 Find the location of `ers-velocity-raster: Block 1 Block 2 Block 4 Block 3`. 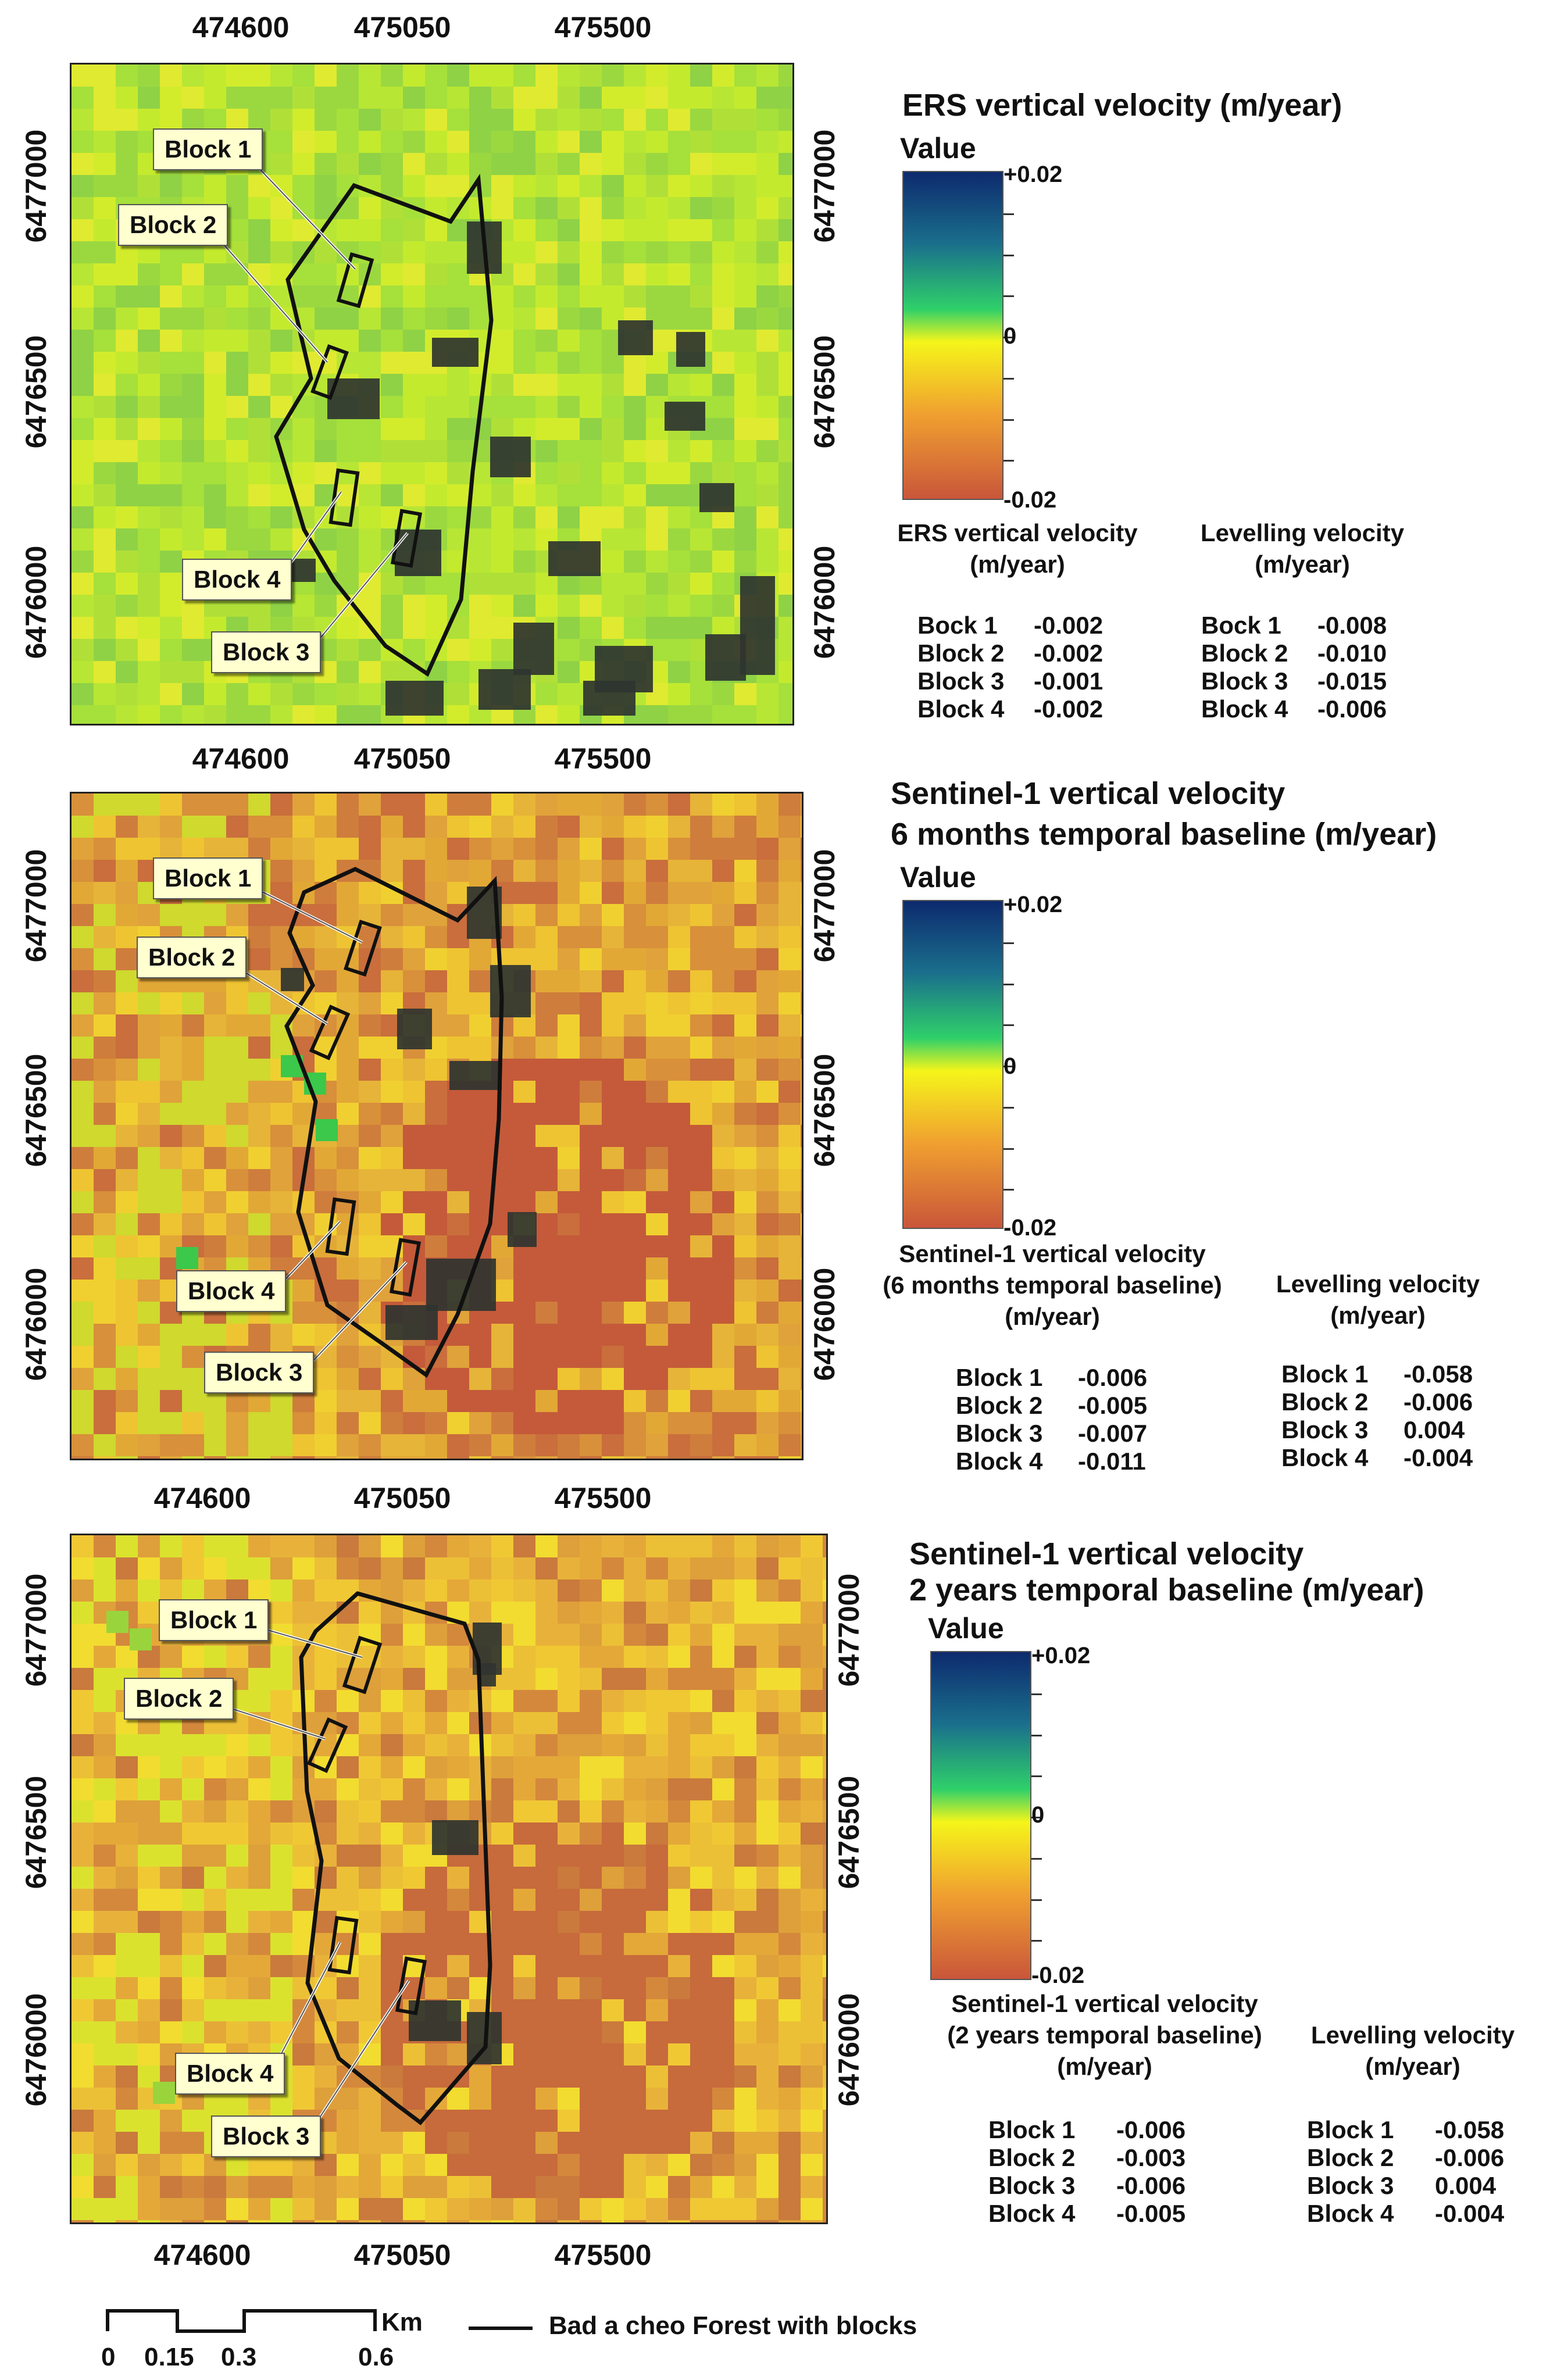

ers-velocity-raster: Block 1 Block 2 Block 4 Block 3 is located at coordinates (432, 395).